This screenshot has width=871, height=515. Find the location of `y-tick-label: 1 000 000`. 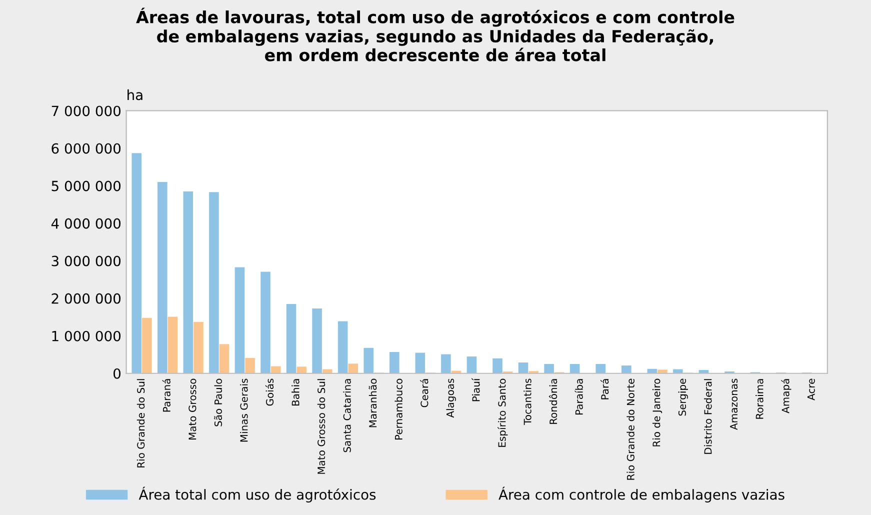

y-tick-label: 1 000 000 is located at coordinates (86, 336).